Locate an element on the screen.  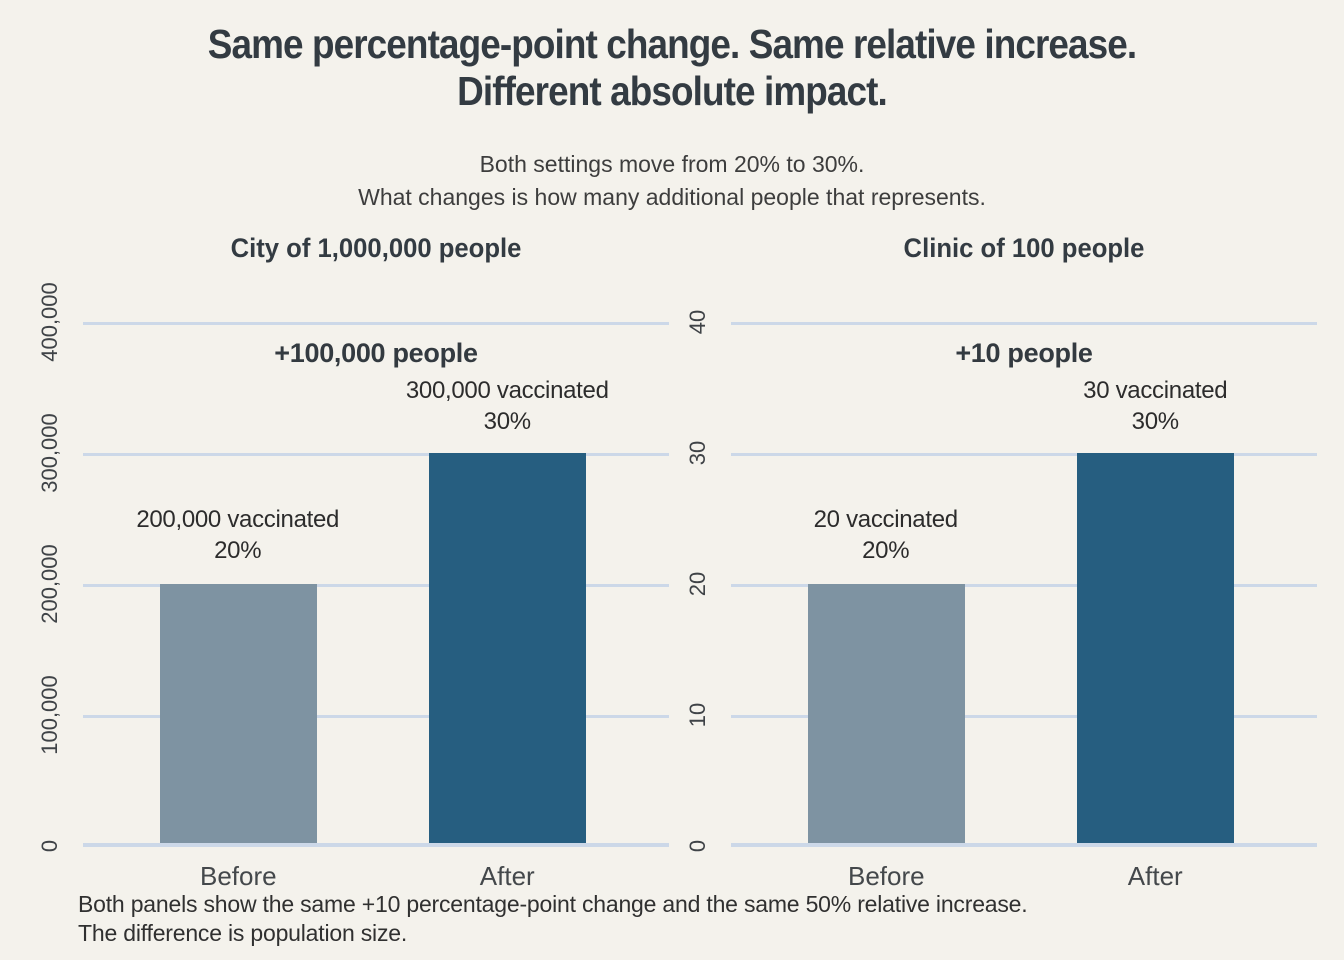
y-tick-label: 10 is located at coordinates (697, 715).